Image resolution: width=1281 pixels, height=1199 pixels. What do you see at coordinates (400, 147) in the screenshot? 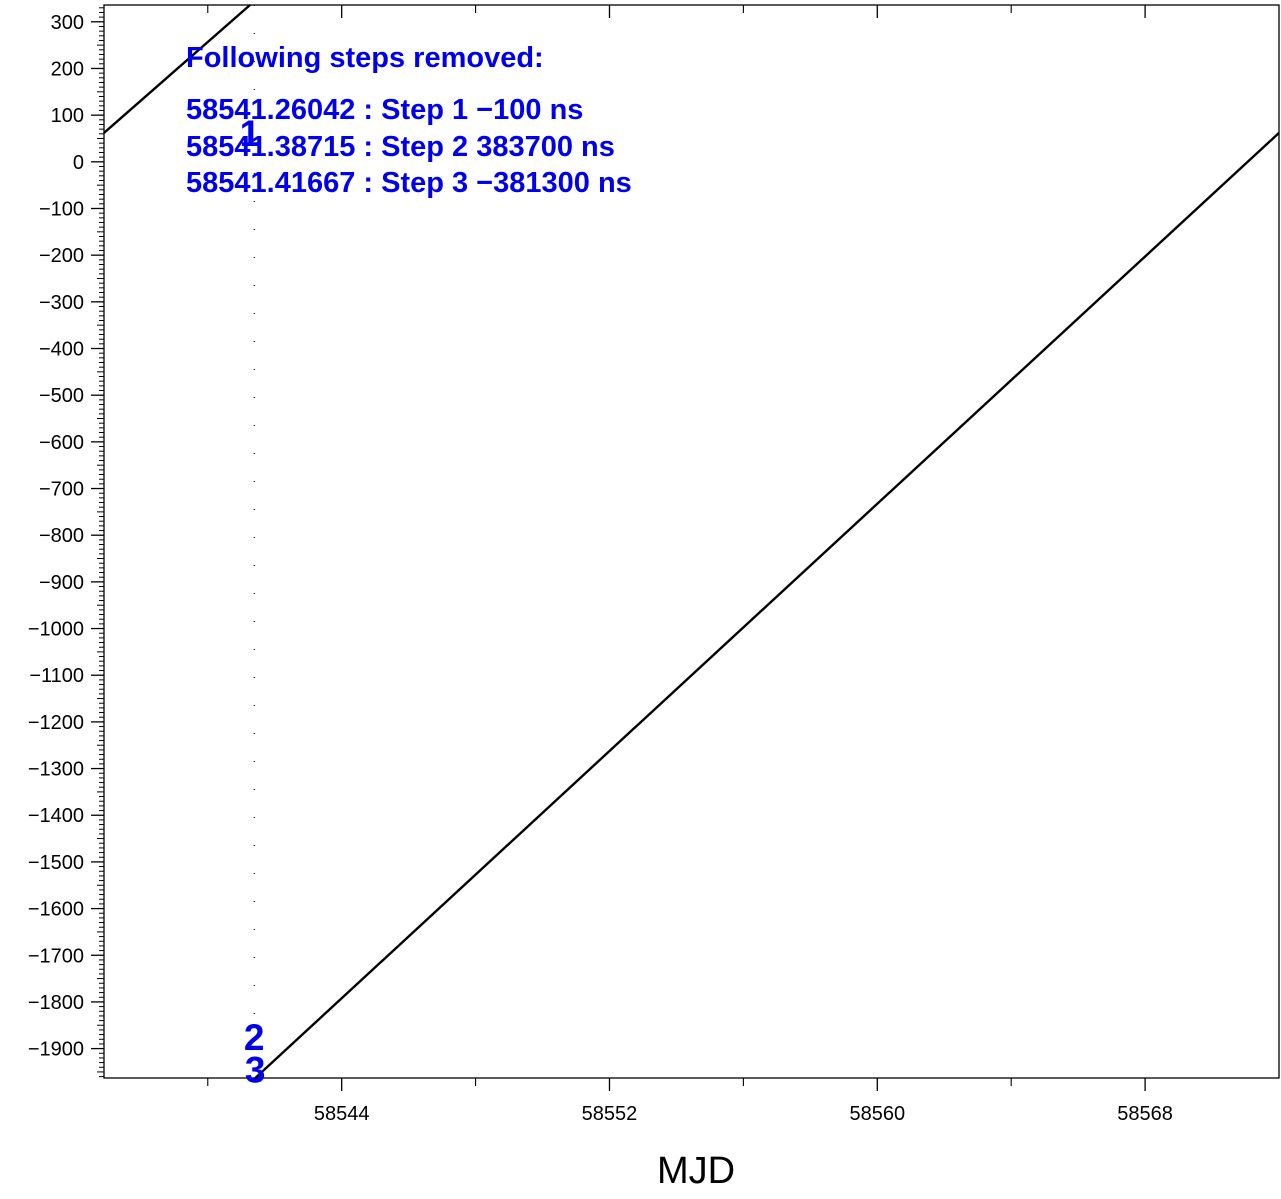
I see `annotation-line-2: 58541.38715 : Step 2 383700 ns` at bounding box center [400, 147].